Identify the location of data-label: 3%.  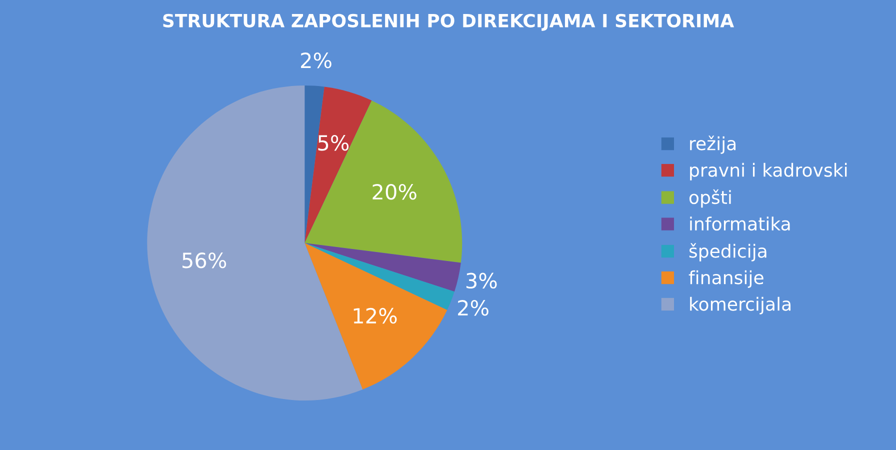
(481, 280).